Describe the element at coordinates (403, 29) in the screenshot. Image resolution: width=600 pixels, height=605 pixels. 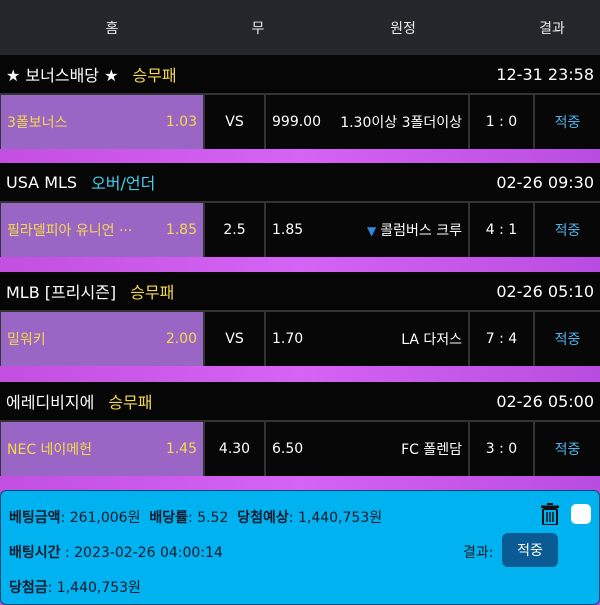
I see `col-away: 원정` at that location.